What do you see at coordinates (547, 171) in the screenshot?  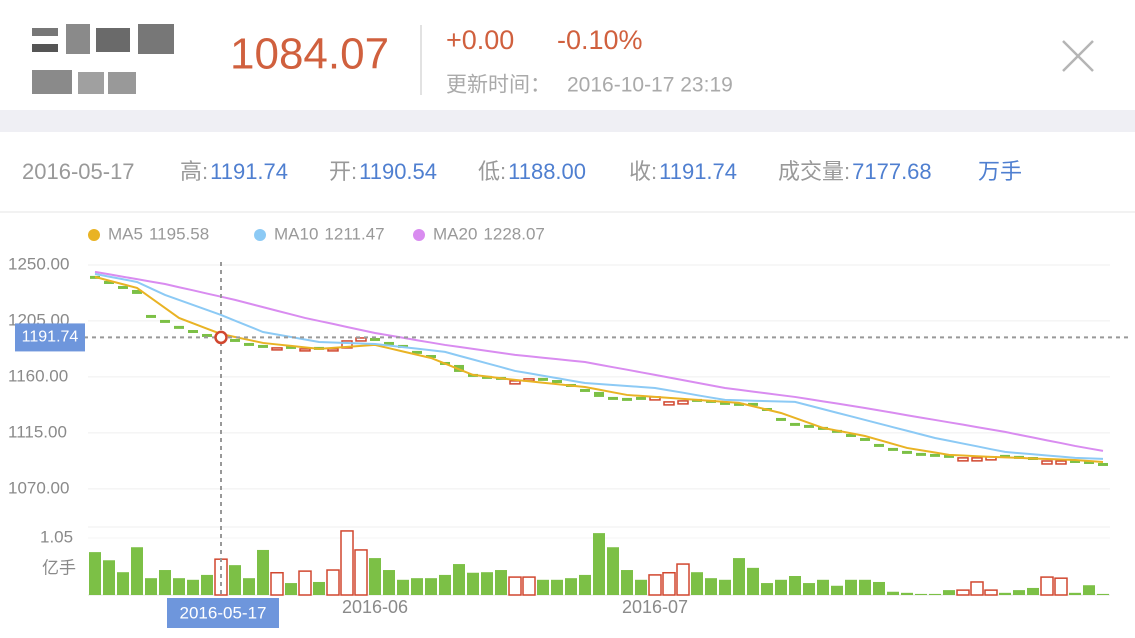 I see `info-value: 1188.00` at bounding box center [547, 171].